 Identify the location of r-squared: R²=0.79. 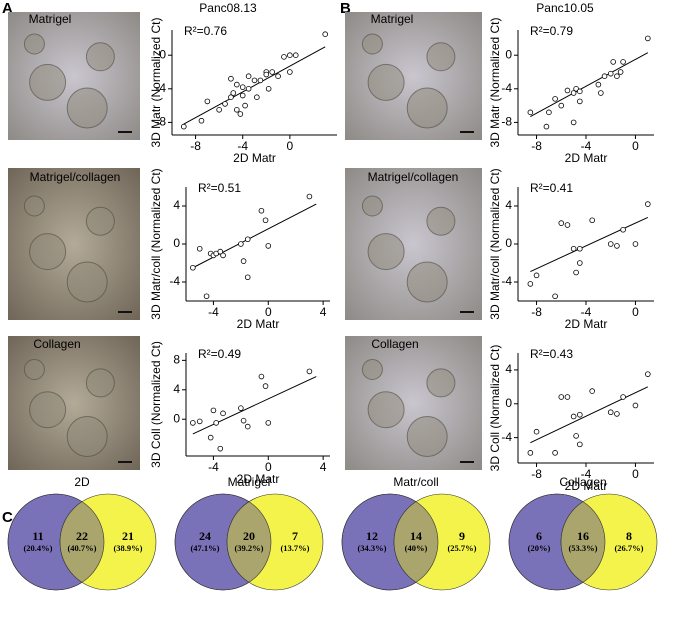
(551, 31).